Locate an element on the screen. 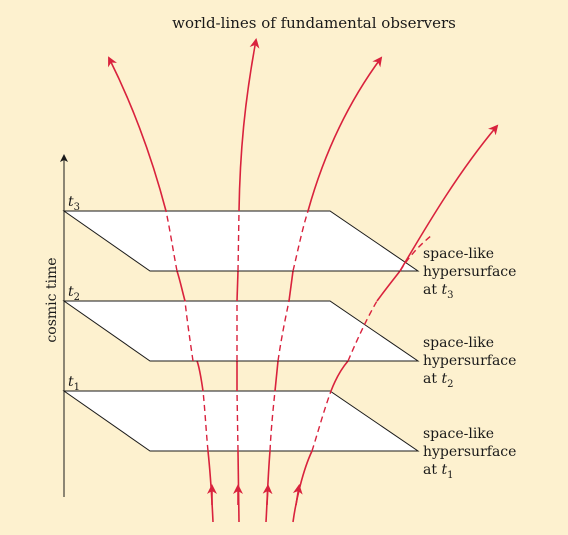 The image size is (568, 535). worldlines-dashed-t1 is located at coordinates (267, 421).